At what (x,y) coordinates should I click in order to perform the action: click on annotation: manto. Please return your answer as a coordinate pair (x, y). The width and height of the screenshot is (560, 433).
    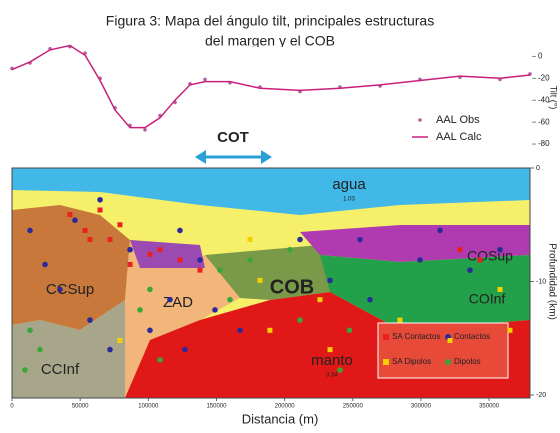
    Looking at the image, I should click on (332, 360).